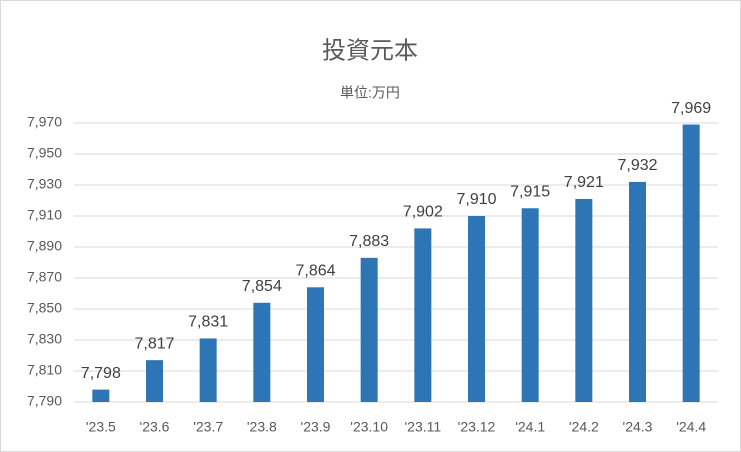  Describe the element at coordinates (691, 427) in the screenshot. I see `x-tick-label: '24.4` at that location.